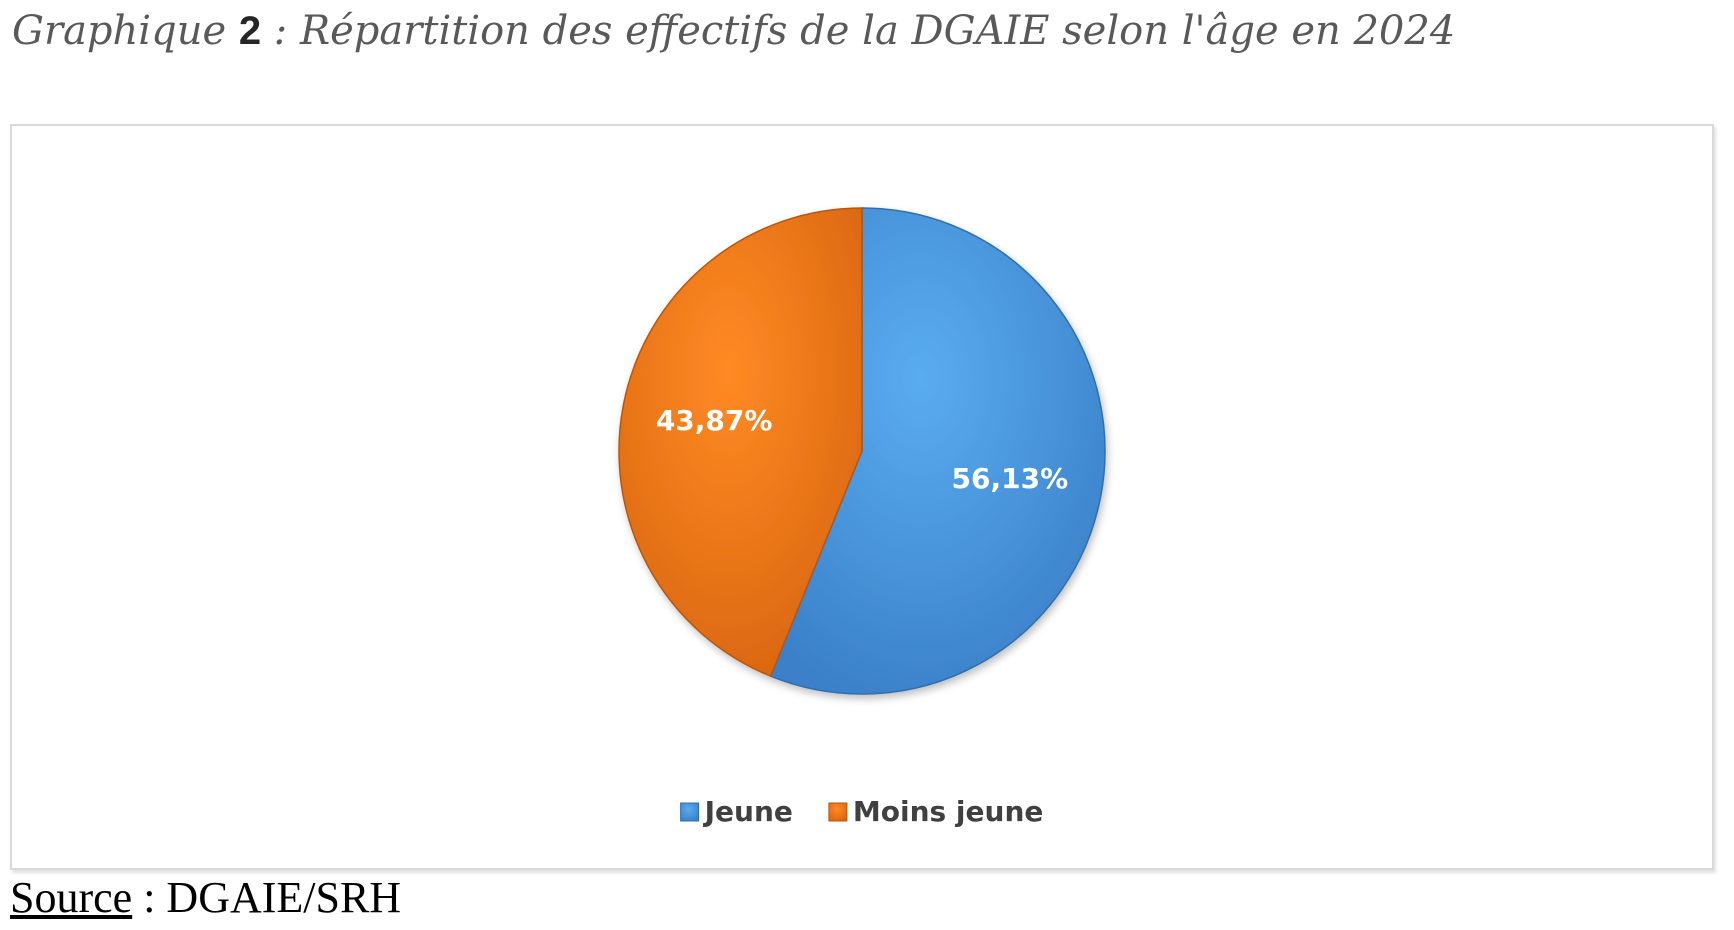  I want to click on legend-item-moins-jeune: Moins jeune, so click(936, 811).